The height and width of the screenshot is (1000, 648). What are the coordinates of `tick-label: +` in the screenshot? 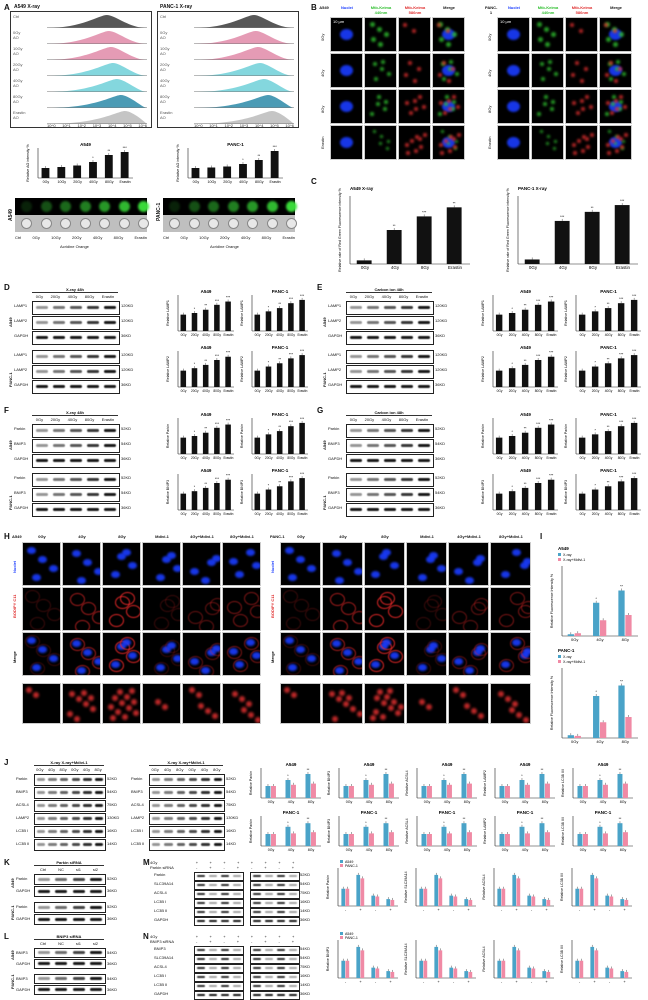 It's located at (390, 981).